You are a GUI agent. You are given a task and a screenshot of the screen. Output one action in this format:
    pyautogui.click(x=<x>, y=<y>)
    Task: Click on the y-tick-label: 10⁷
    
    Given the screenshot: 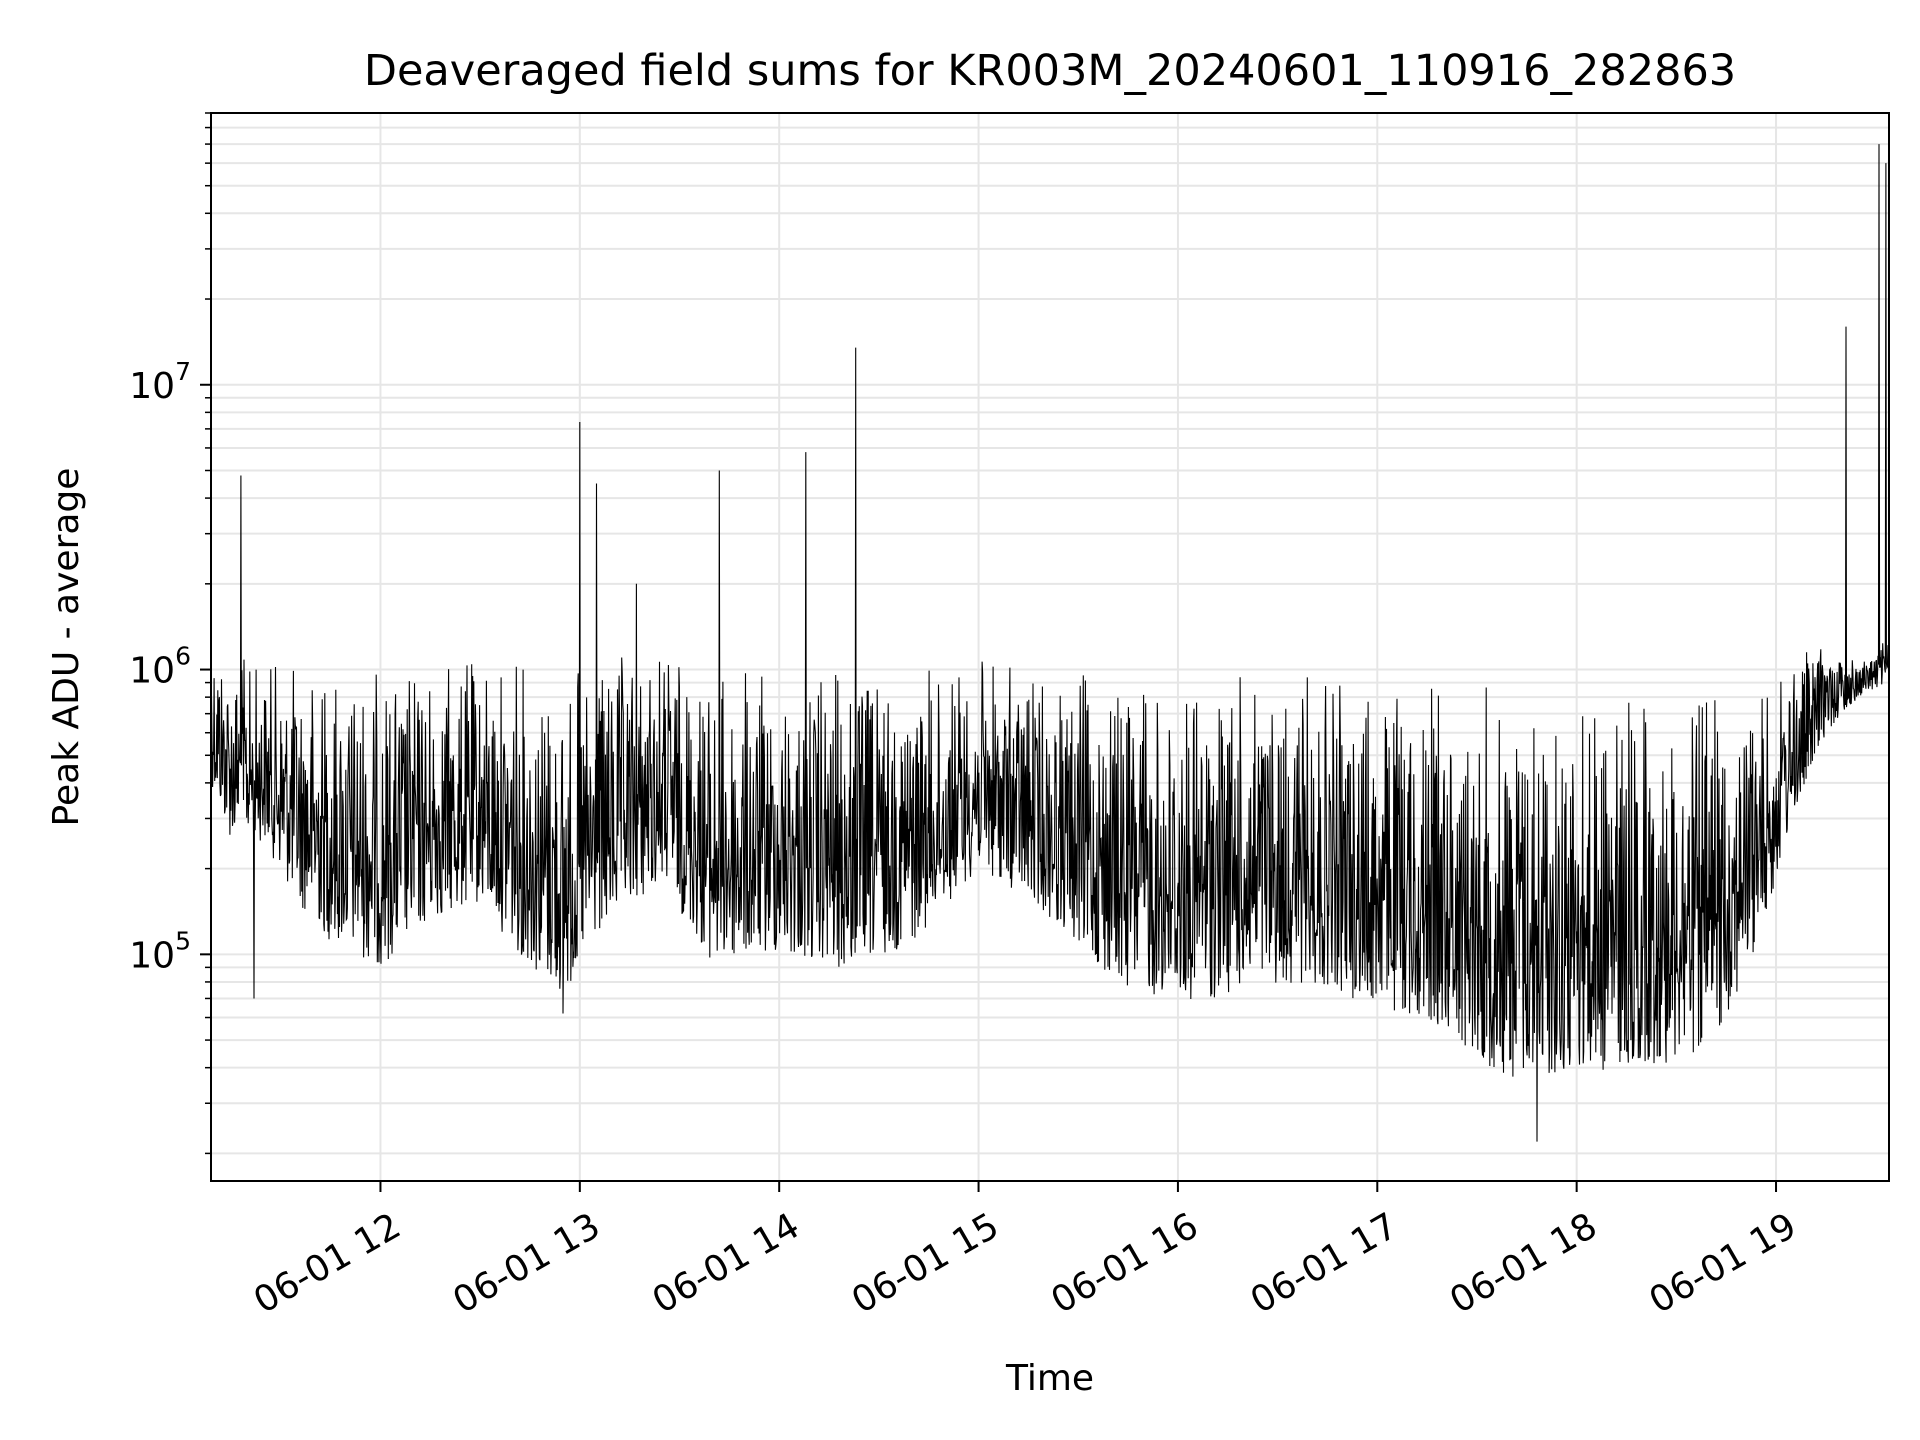 What is the action you would take?
    pyautogui.click(x=160, y=382)
    